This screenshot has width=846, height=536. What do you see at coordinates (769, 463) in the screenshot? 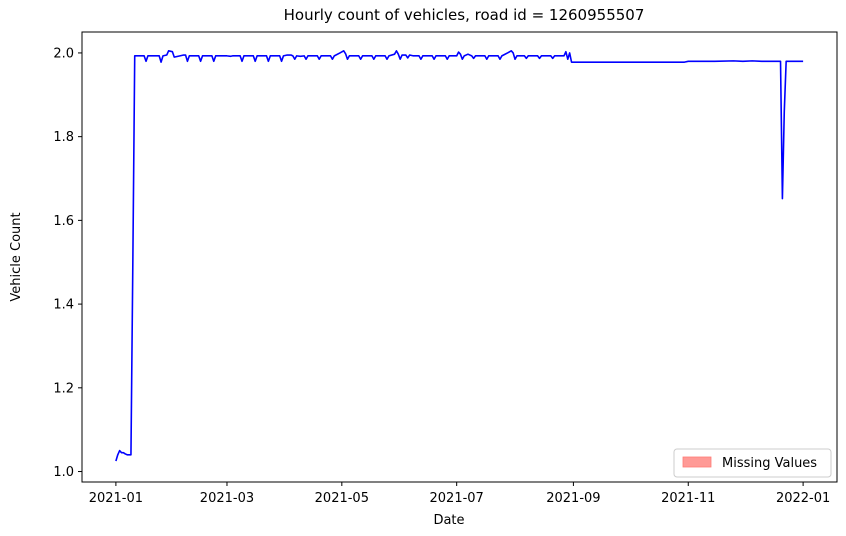
I see `legend-label-missing-values: Missing Values` at bounding box center [769, 463].